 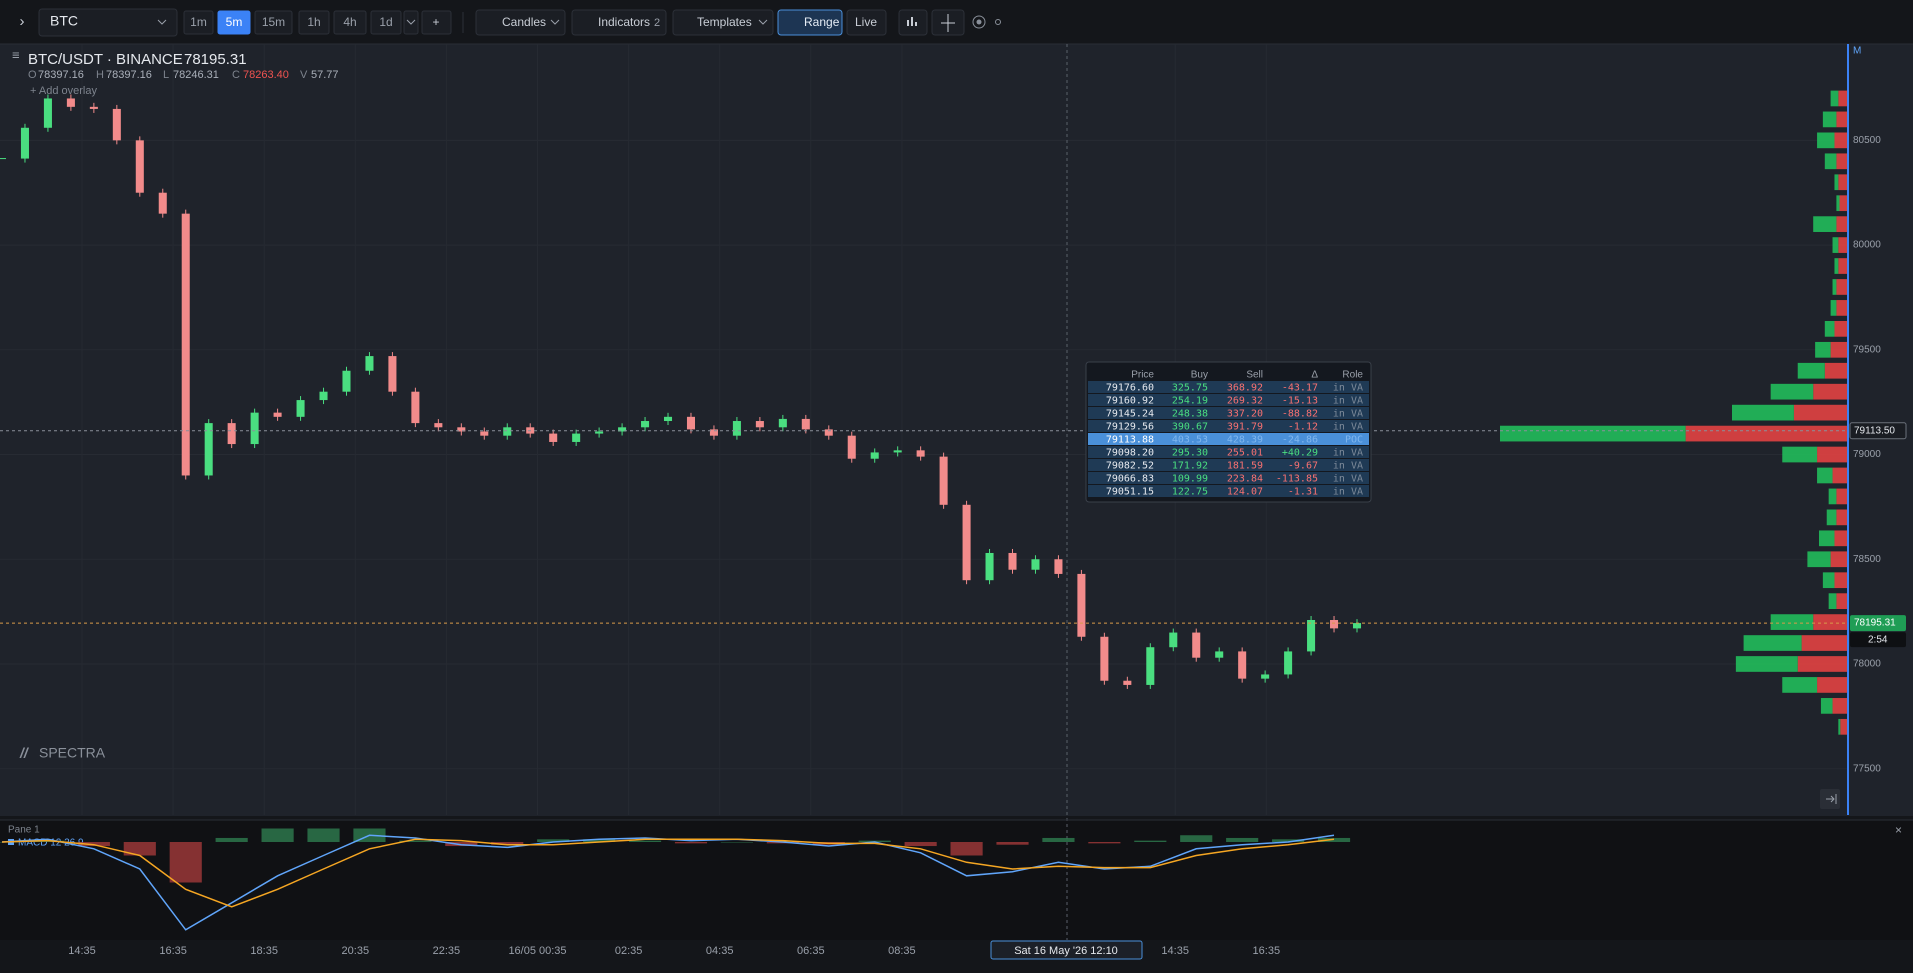 I want to click on table-cell: 79098.20, so click(x=1130, y=453).